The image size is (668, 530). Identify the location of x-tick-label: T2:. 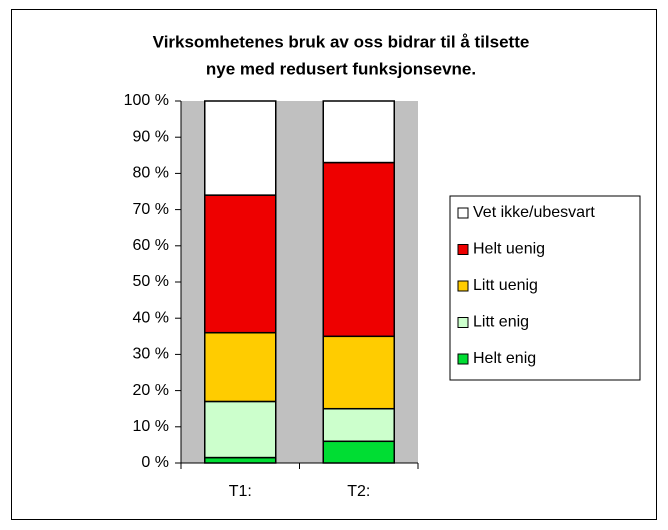
(358, 491).